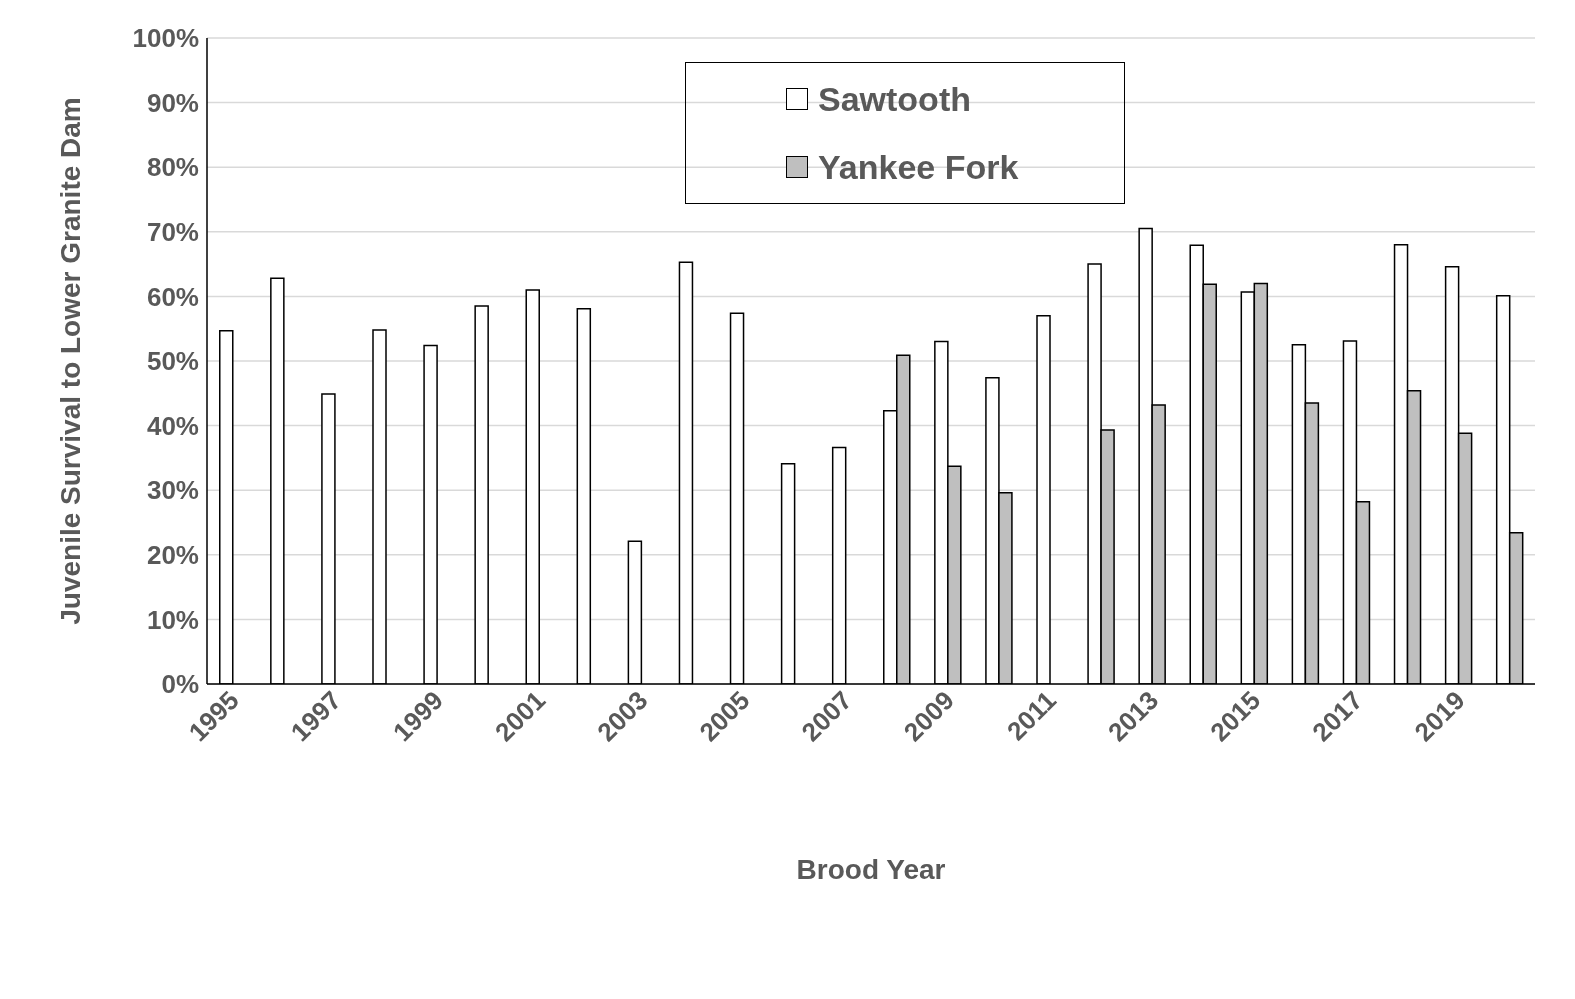 This screenshot has width=1575, height=999. Describe the element at coordinates (871, 869) in the screenshot. I see `x-axis-title: Brood Year` at that location.